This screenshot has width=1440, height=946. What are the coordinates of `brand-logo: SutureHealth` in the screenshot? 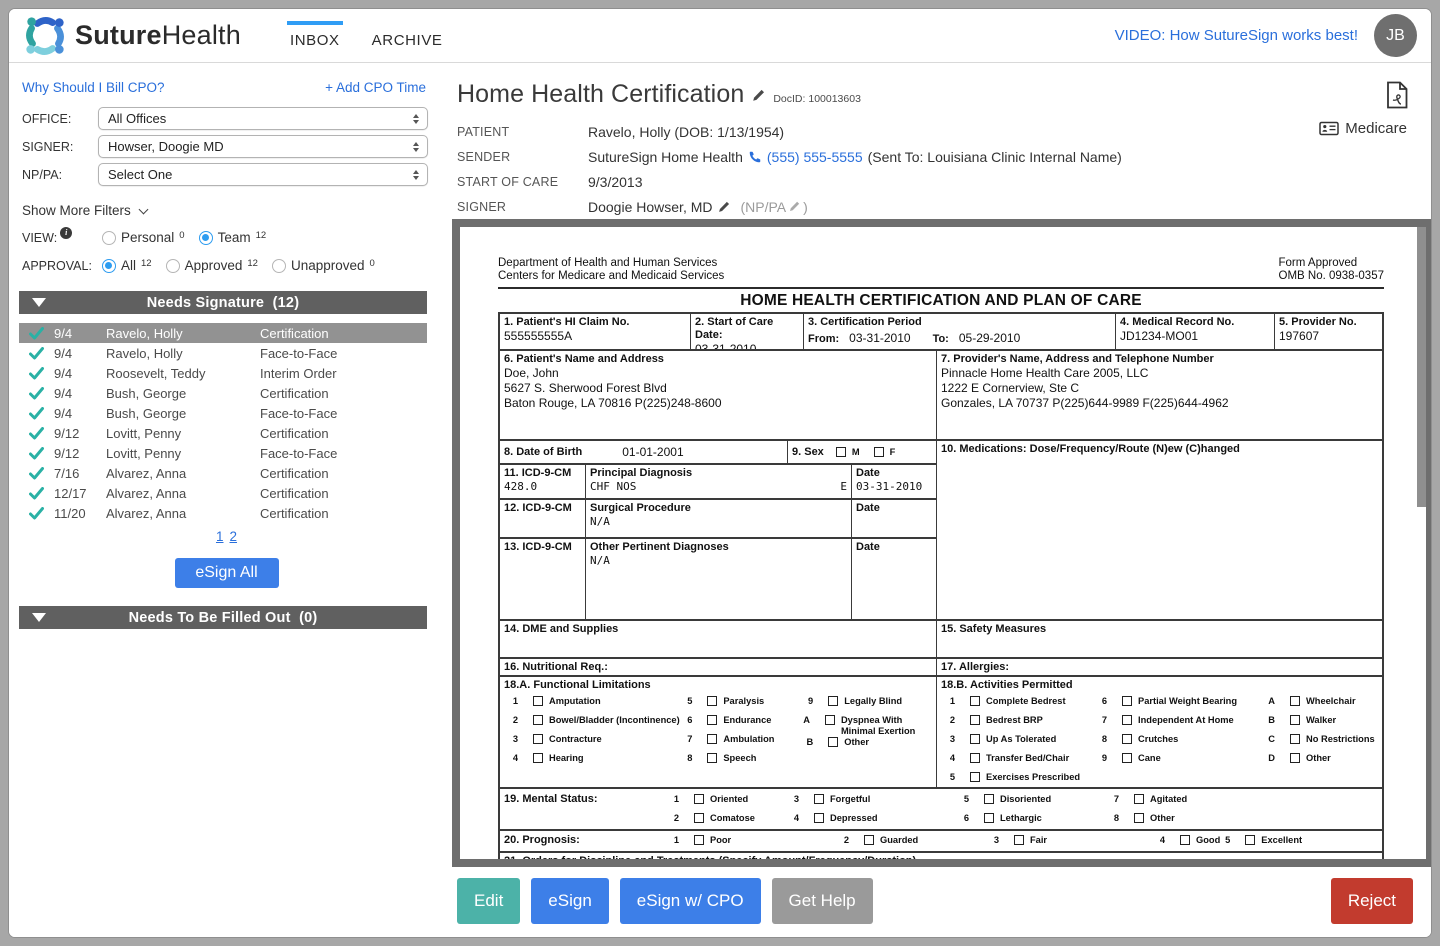 It's located at (132, 36).